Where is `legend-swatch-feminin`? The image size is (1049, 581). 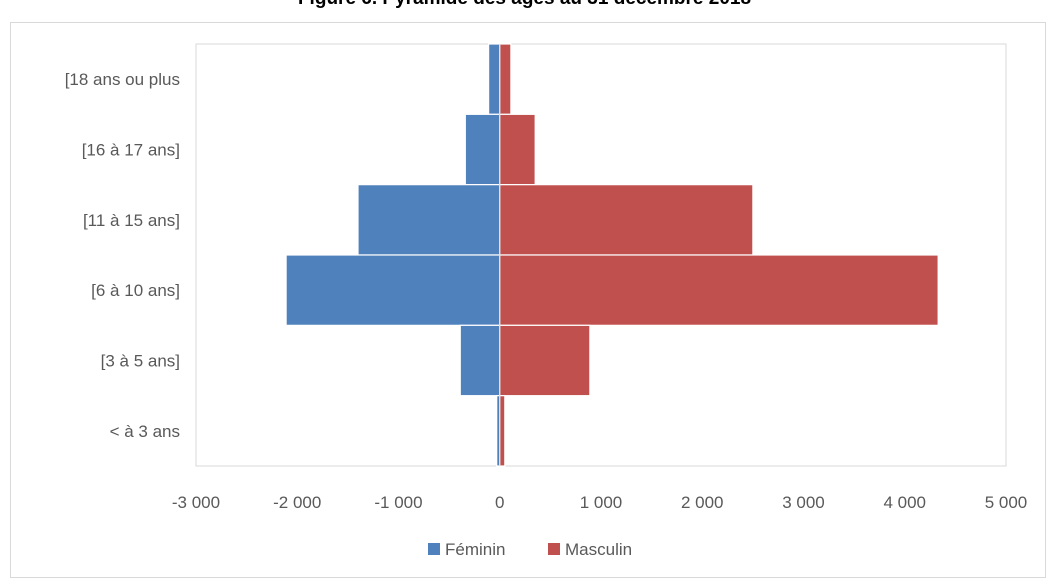 legend-swatch-feminin is located at coordinates (434, 549).